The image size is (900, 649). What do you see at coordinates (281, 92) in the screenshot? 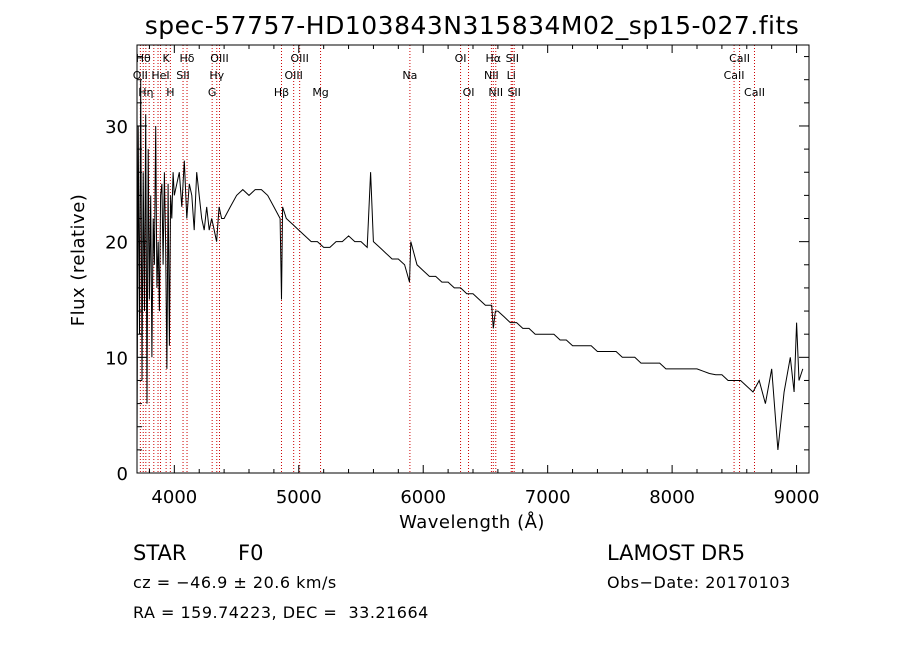
I see `line-marker-label: Hβ` at bounding box center [281, 92].